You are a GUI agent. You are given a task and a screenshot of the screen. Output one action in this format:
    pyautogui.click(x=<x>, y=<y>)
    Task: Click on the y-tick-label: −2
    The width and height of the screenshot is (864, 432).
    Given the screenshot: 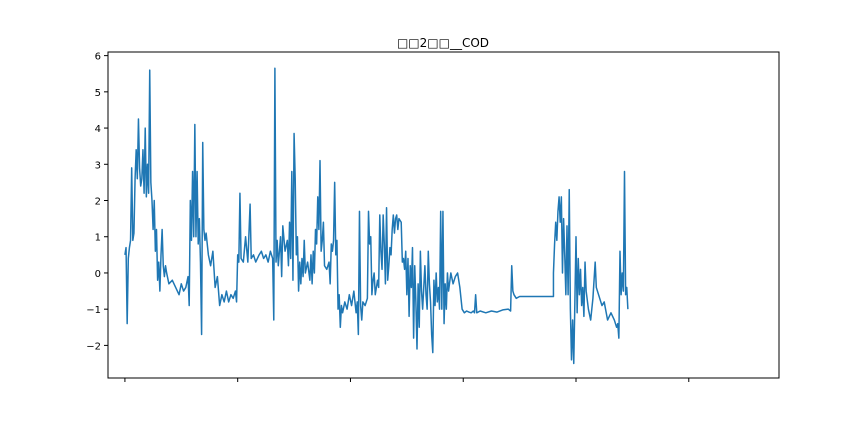 What is the action you would take?
    pyautogui.click(x=93, y=346)
    